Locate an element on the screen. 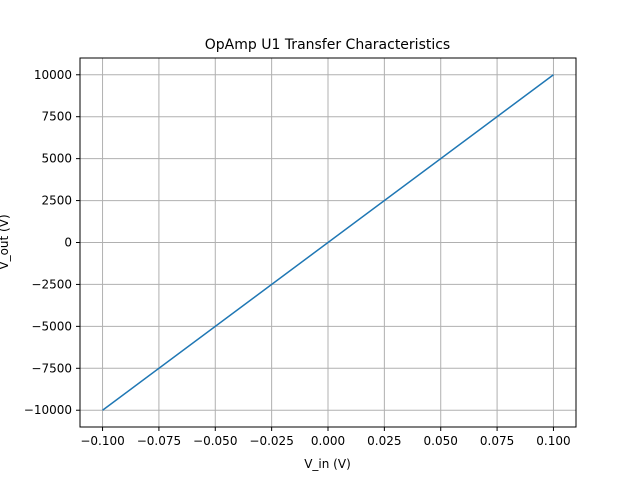  x-tick-label: −0.075 is located at coordinates (159, 441).